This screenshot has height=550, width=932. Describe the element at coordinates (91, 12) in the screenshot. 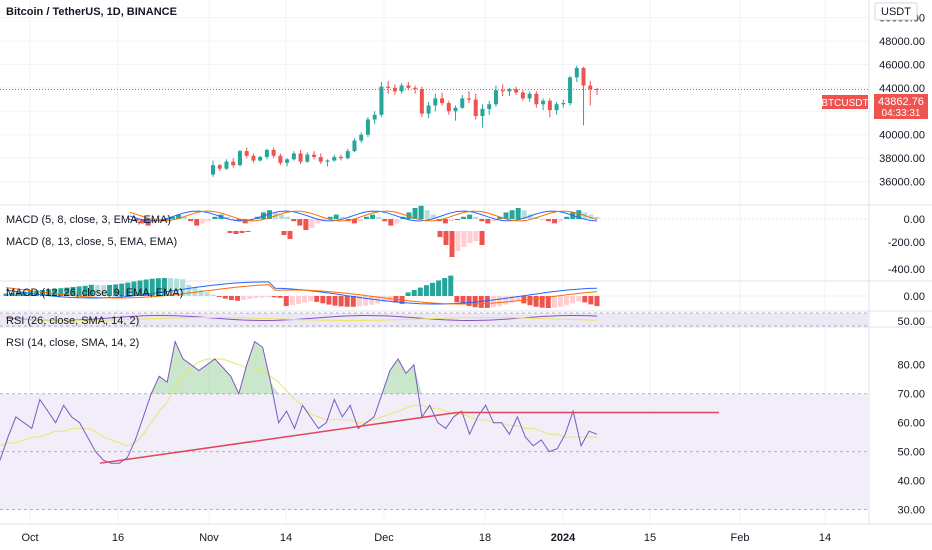

I see `symbol-title: Bitcoin / TetherUS, 1D, BINANCE` at that location.